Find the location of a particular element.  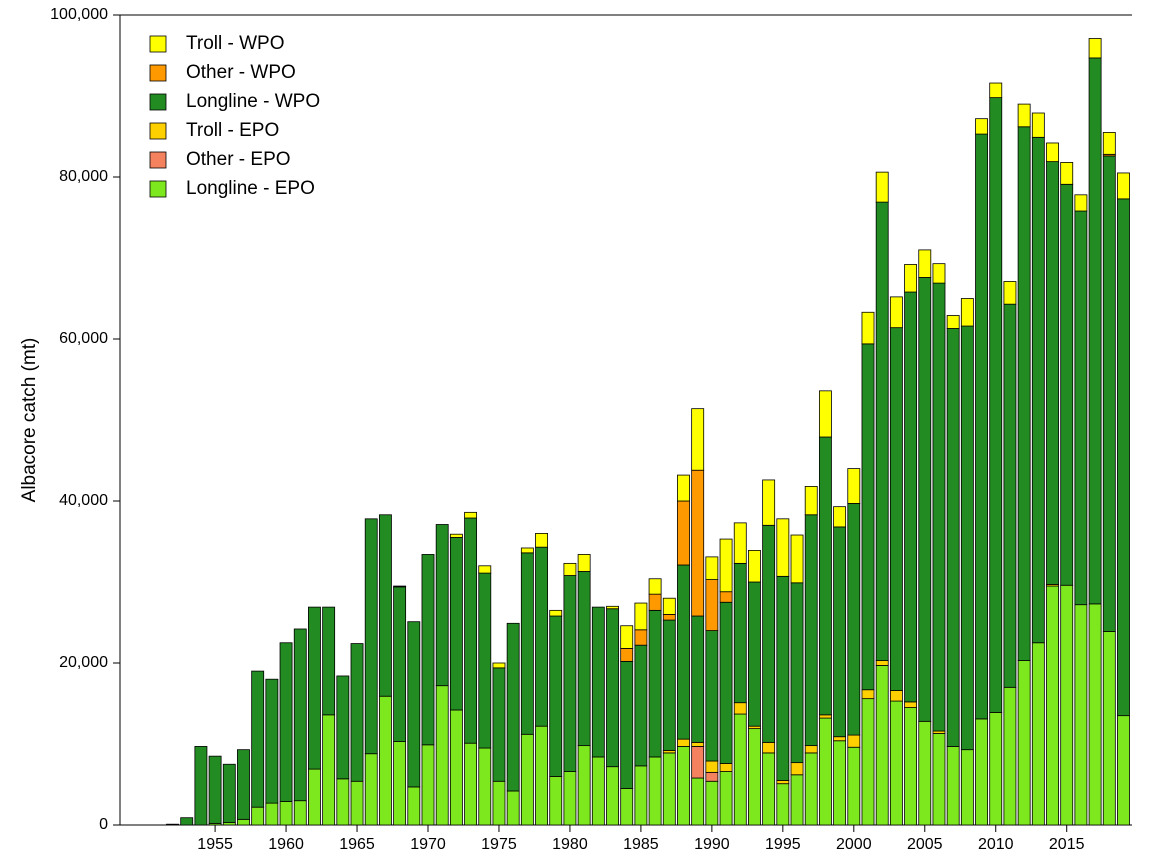

legend-label: Troll - EPO is located at coordinates (232, 130).